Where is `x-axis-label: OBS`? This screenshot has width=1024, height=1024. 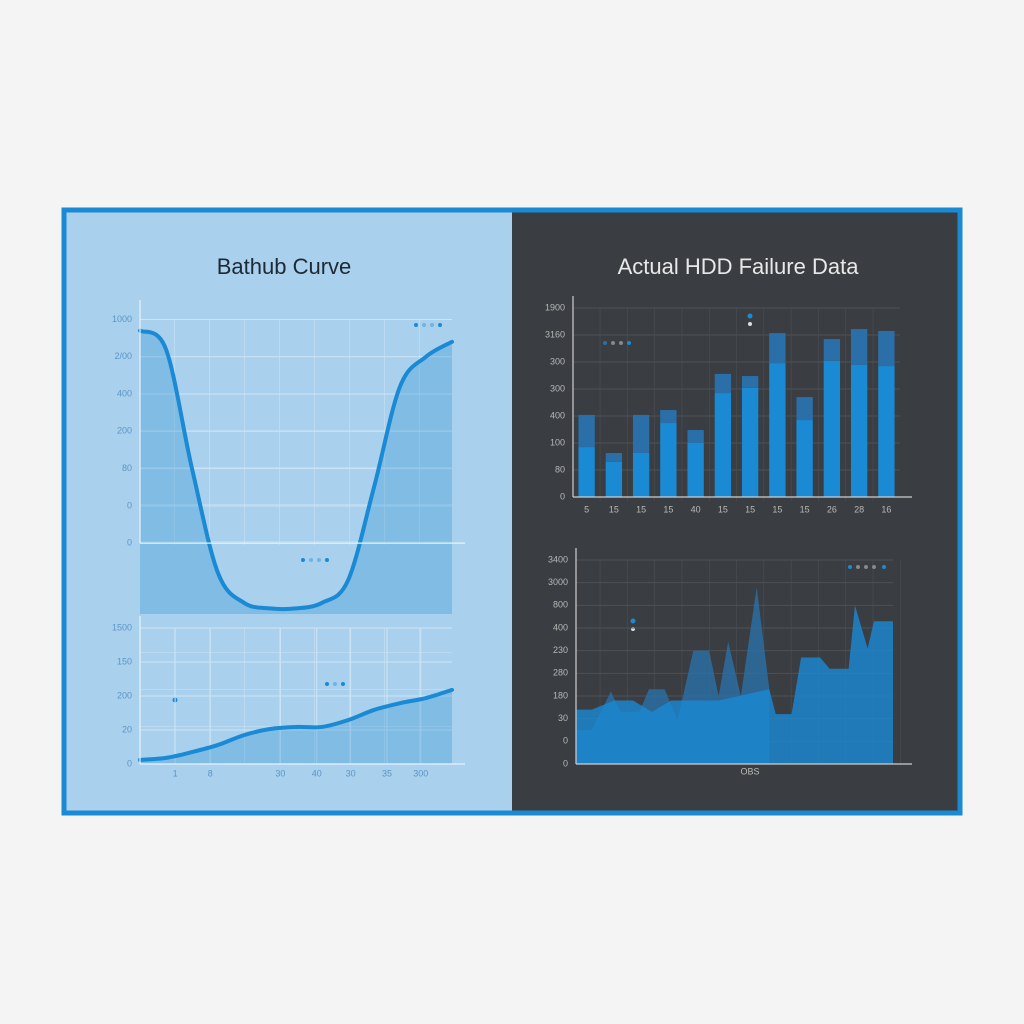
x-axis-label: OBS is located at coordinates (749, 771).